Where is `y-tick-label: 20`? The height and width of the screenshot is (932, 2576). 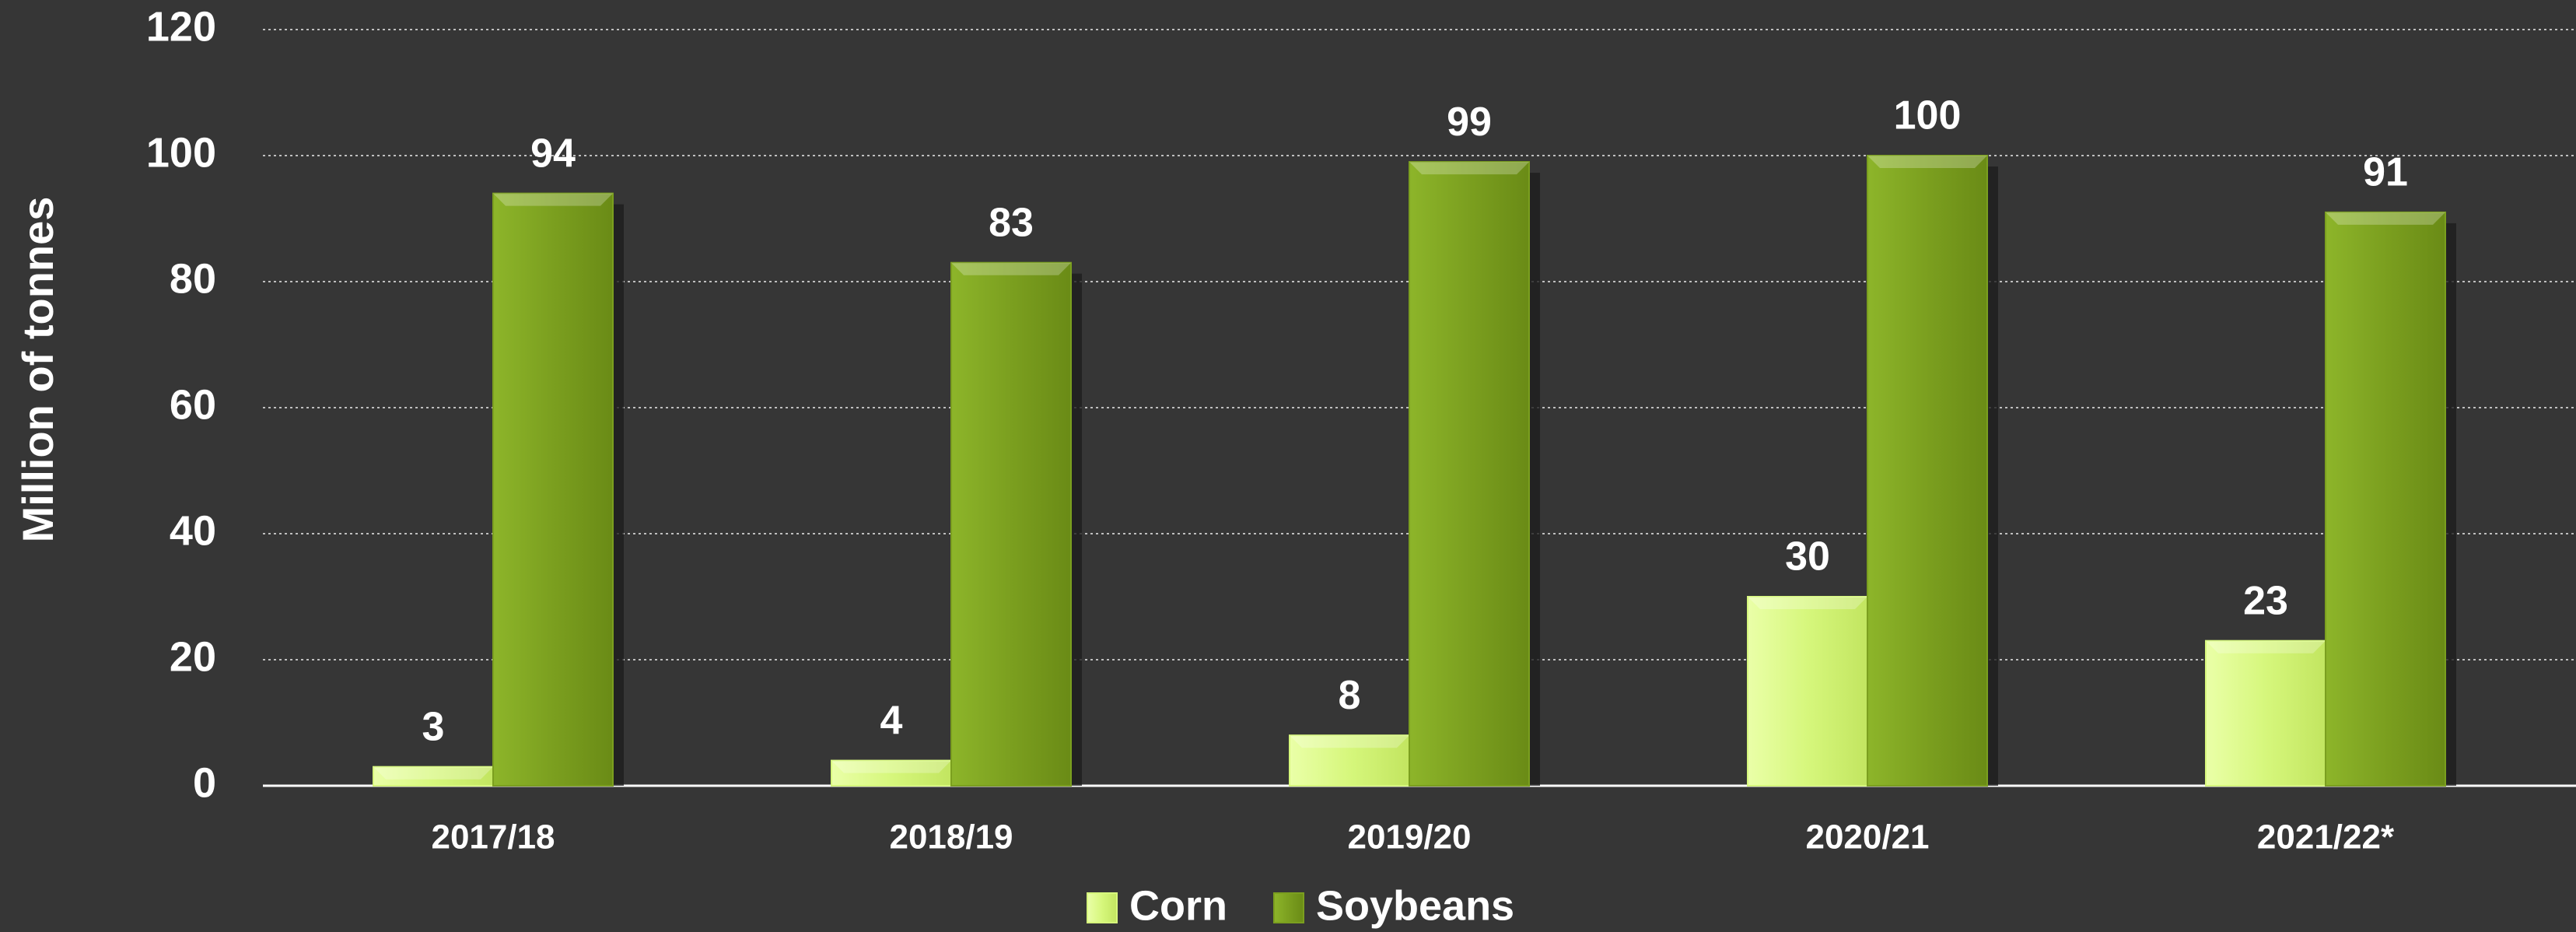 y-tick-label: 20 is located at coordinates (193, 656).